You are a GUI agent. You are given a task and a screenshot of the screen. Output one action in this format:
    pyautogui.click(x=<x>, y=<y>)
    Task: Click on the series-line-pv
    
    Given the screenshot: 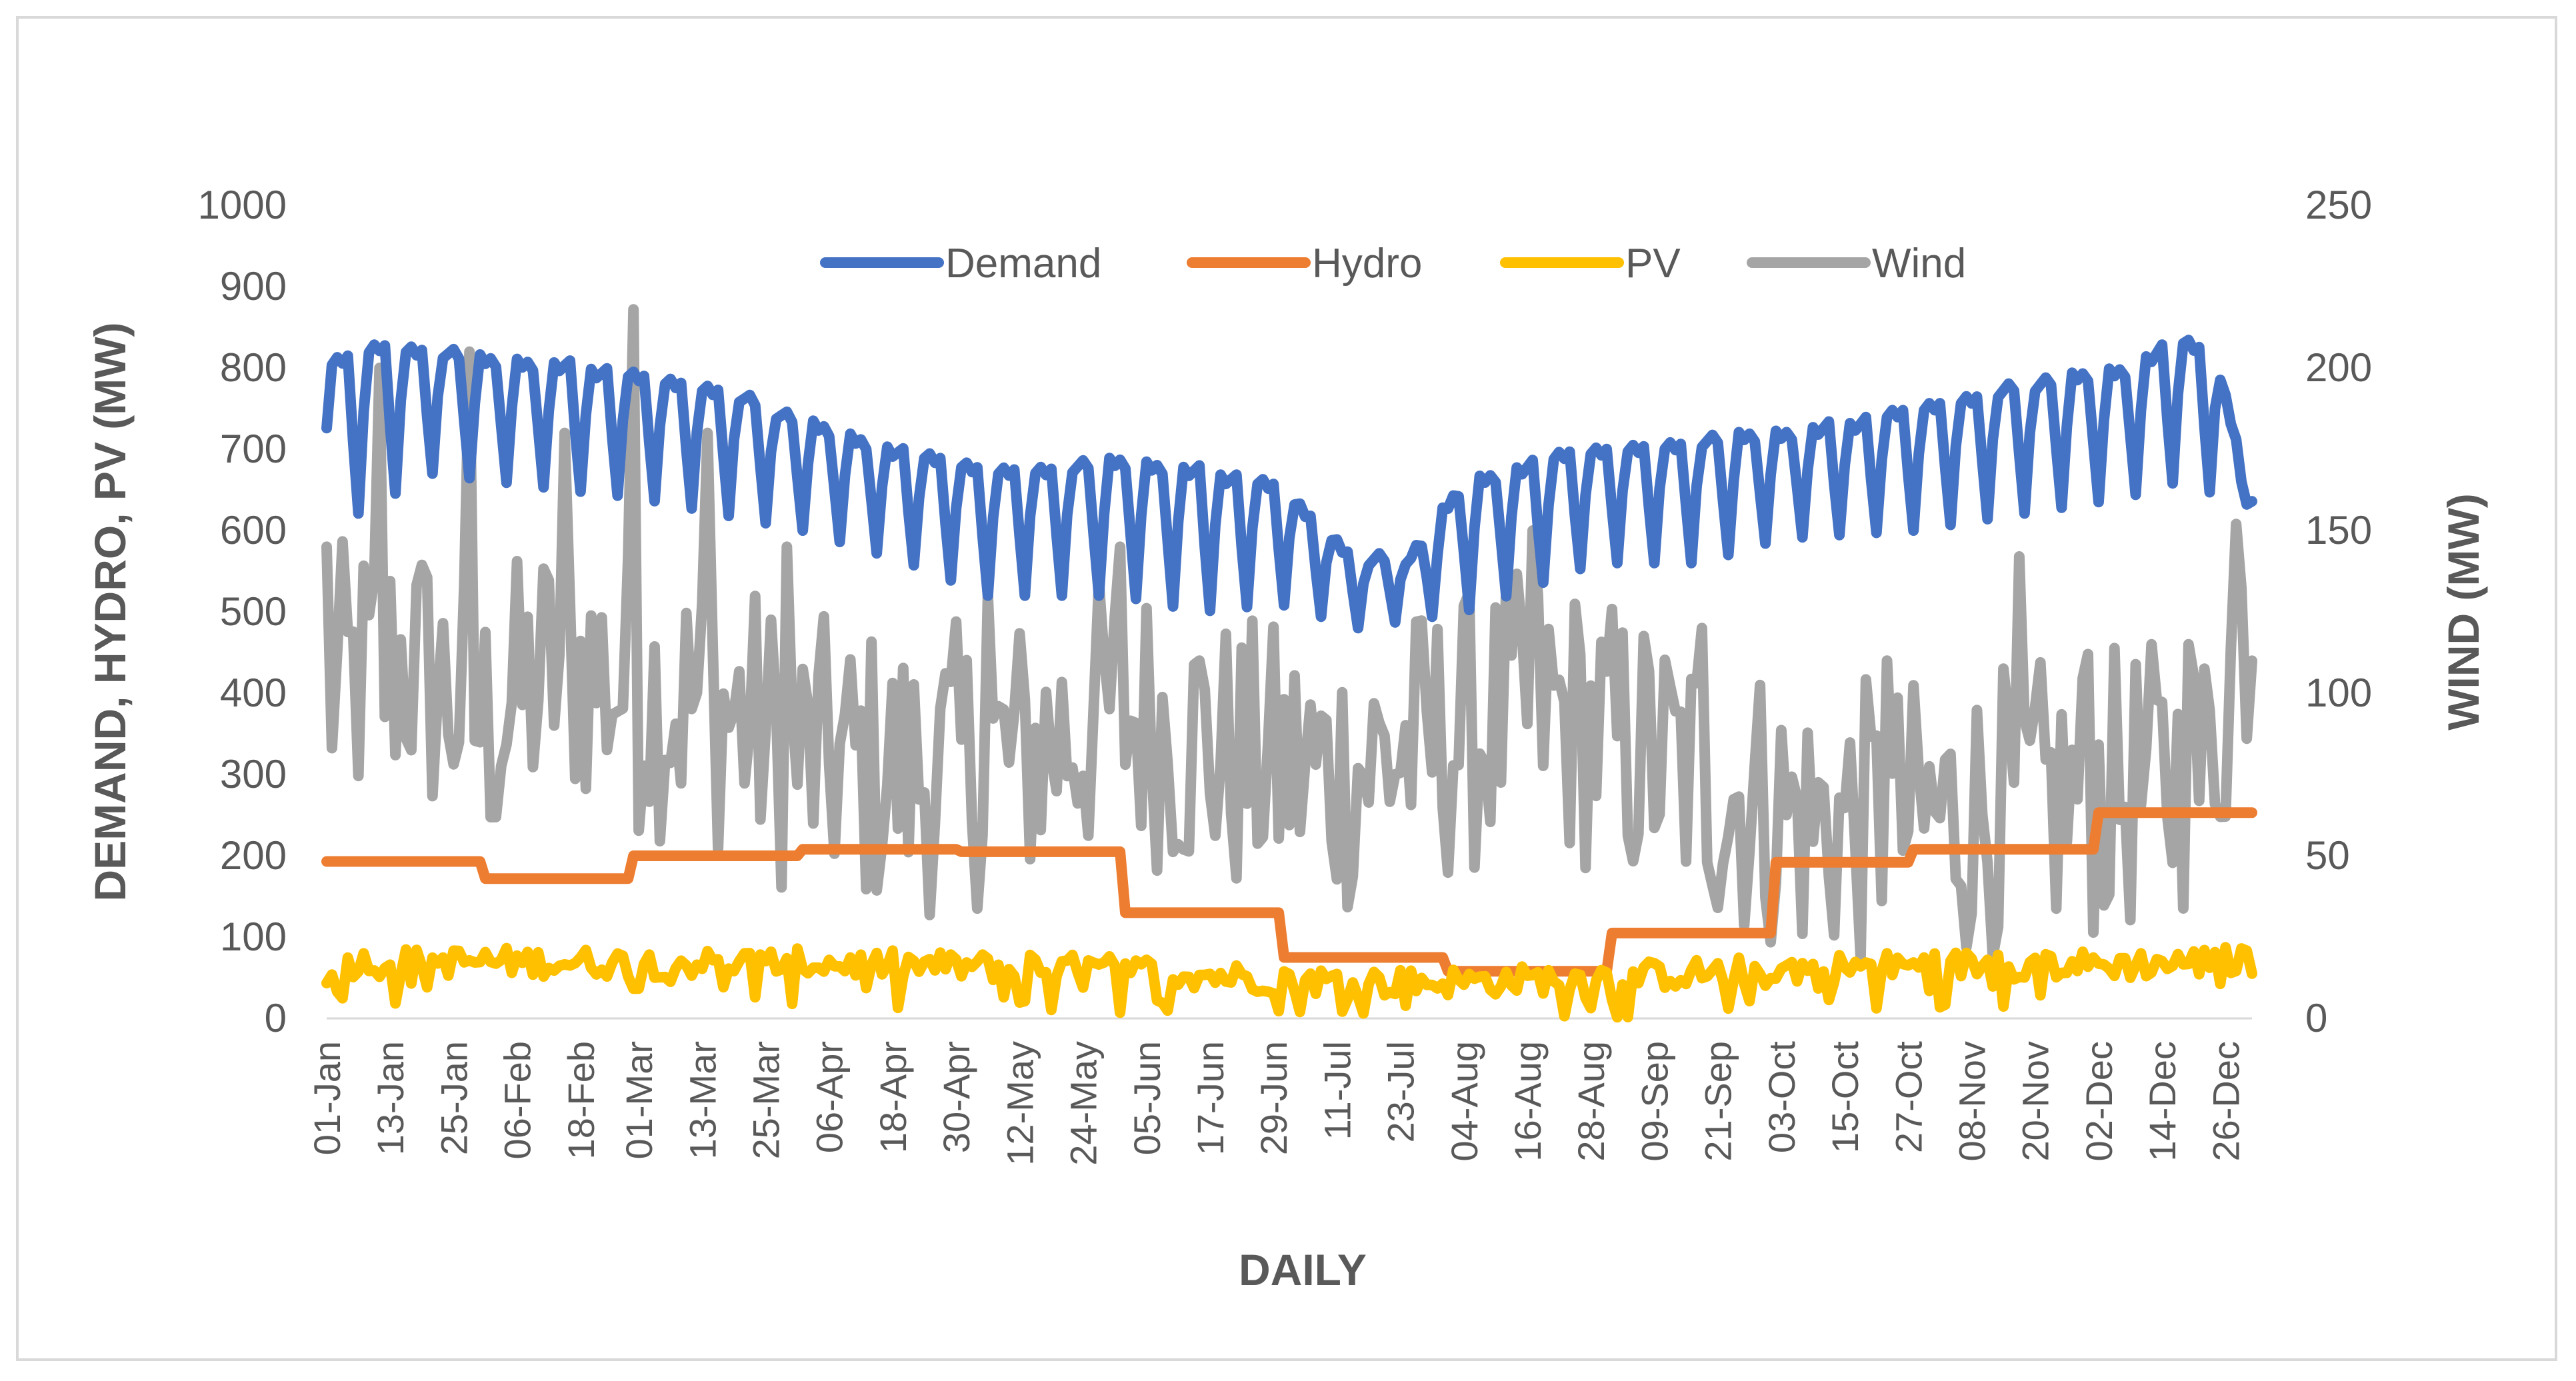 What is the action you would take?
    pyautogui.click(x=1289, y=982)
    